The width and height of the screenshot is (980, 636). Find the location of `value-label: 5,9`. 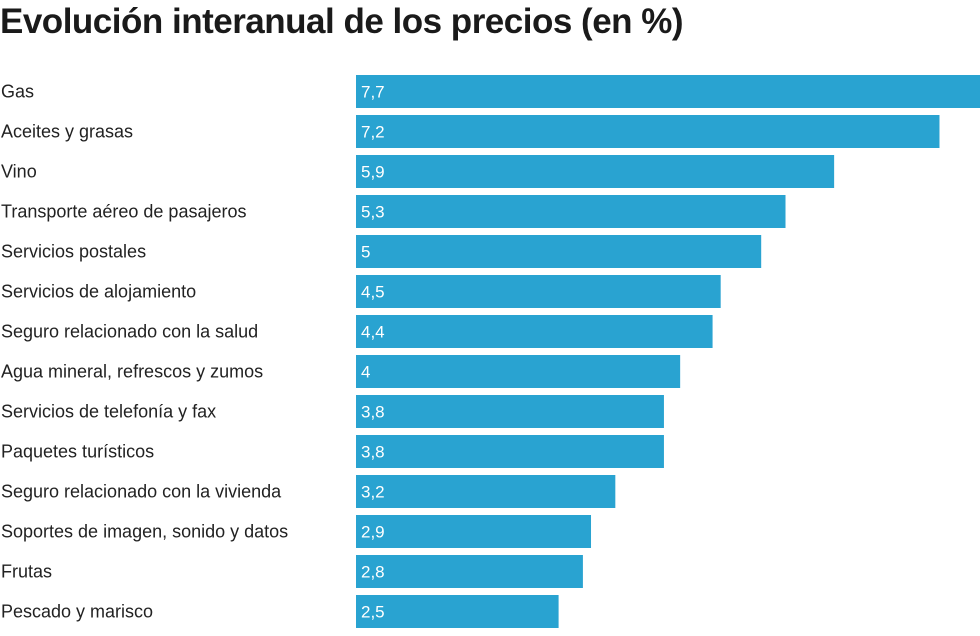

value-label: 5,9 is located at coordinates (373, 172).